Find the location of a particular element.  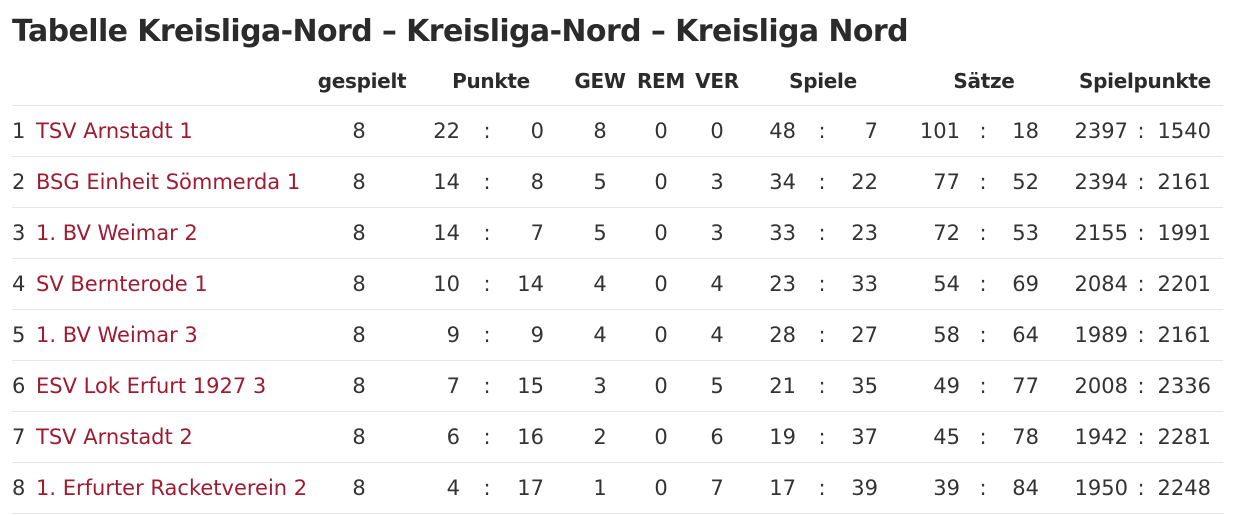

gew-cell: 2 is located at coordinates (600, 437).